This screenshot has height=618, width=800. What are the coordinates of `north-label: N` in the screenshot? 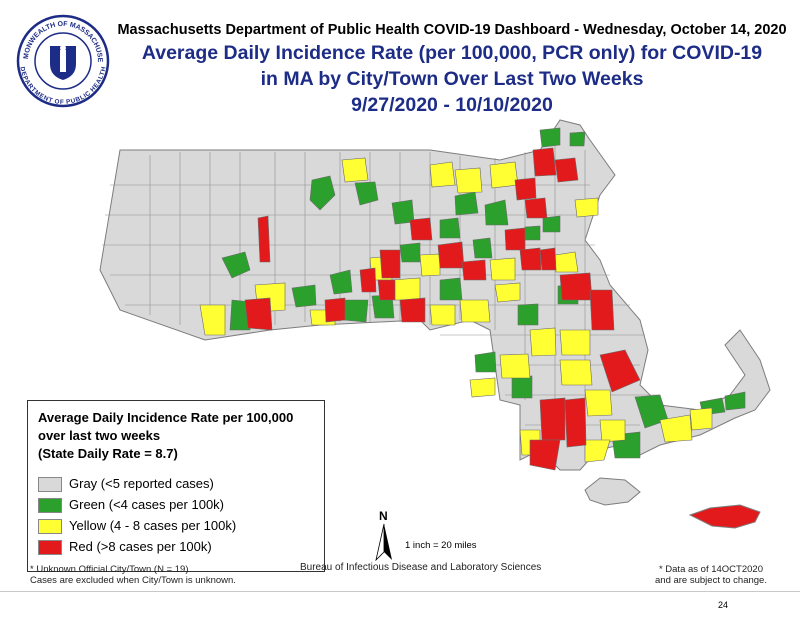 It's located at (383, 516).